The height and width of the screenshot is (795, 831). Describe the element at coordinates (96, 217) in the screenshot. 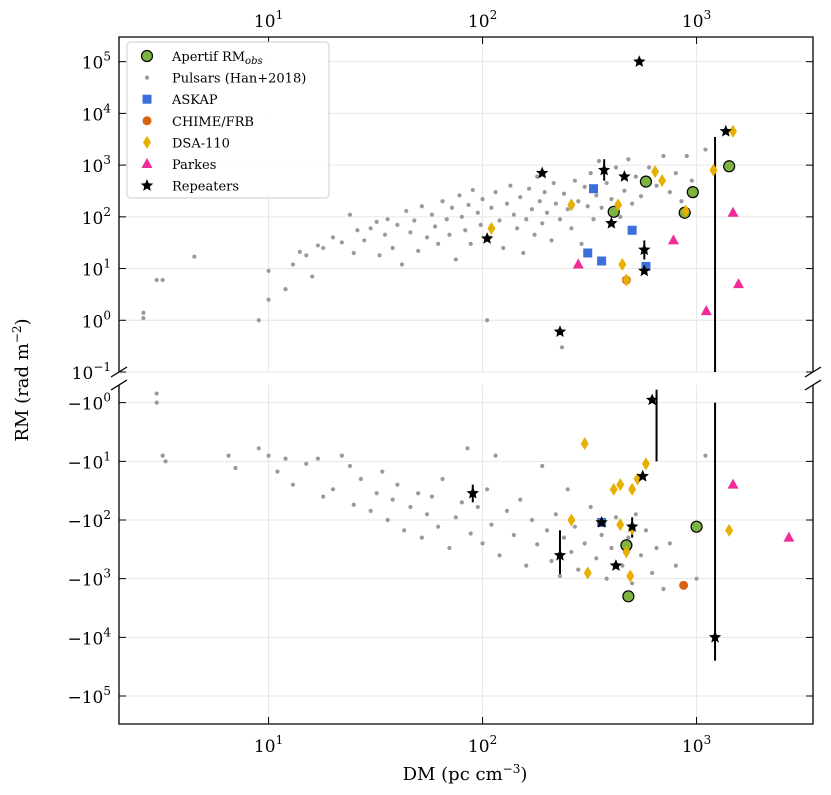

I see `y-tick-label: 10²` at that location.